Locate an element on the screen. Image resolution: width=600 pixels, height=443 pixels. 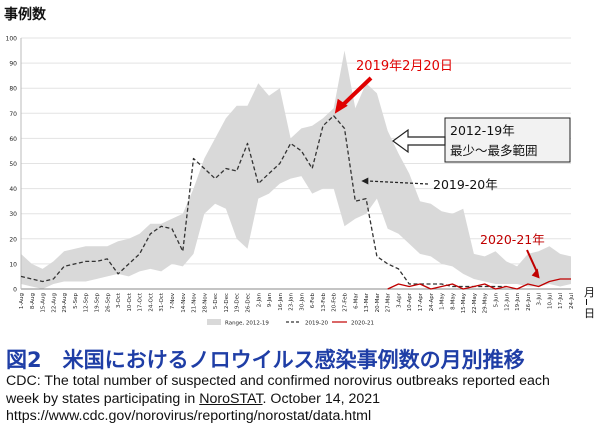
figure-title: 図2 米国におけるノロウイルス感染事例数の月別推移 is located at coordinates (265, 360).